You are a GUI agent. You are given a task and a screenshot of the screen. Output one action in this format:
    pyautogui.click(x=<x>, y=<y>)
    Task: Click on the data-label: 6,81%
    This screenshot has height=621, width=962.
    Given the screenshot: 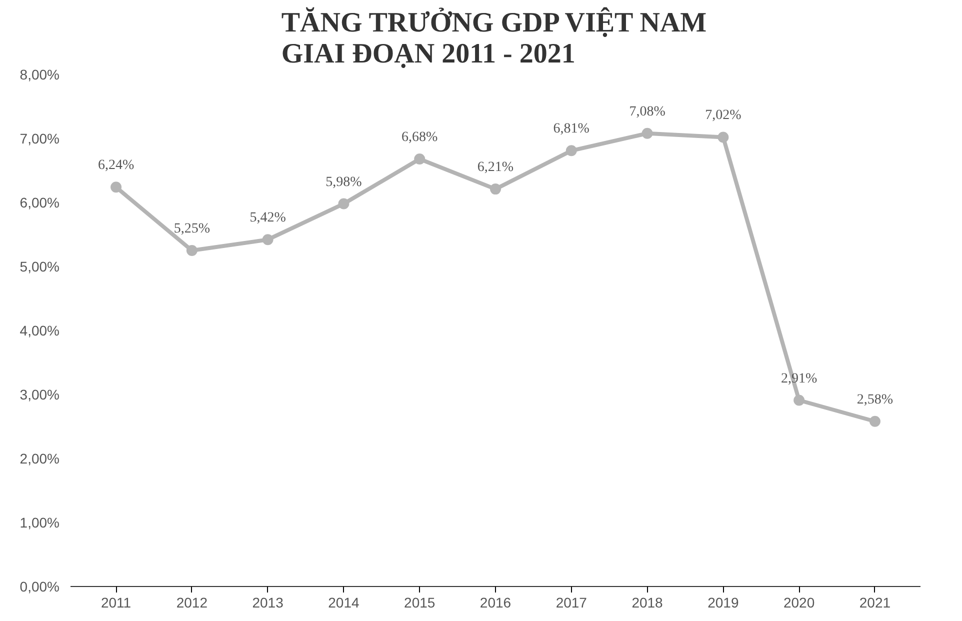 What is the action you would take?
    pyautogui.click(x=571, y=129)
    